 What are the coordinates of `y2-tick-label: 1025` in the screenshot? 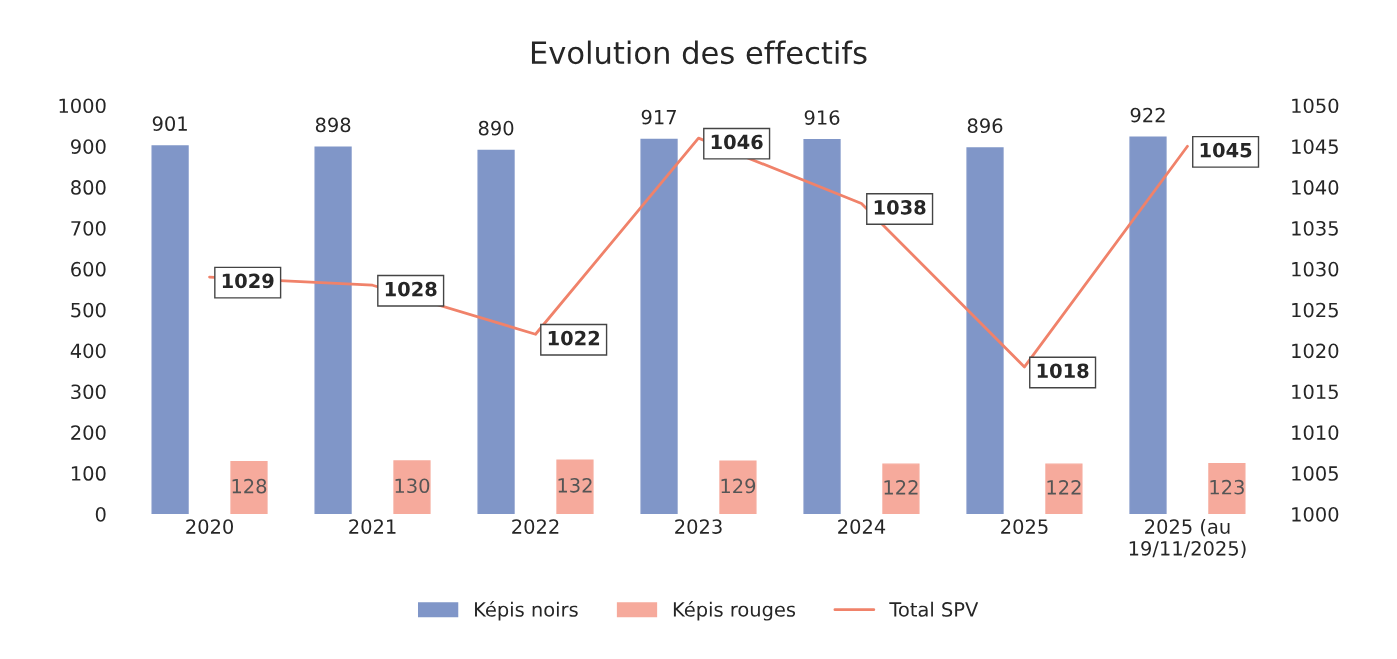 It's located at (1315, 310).